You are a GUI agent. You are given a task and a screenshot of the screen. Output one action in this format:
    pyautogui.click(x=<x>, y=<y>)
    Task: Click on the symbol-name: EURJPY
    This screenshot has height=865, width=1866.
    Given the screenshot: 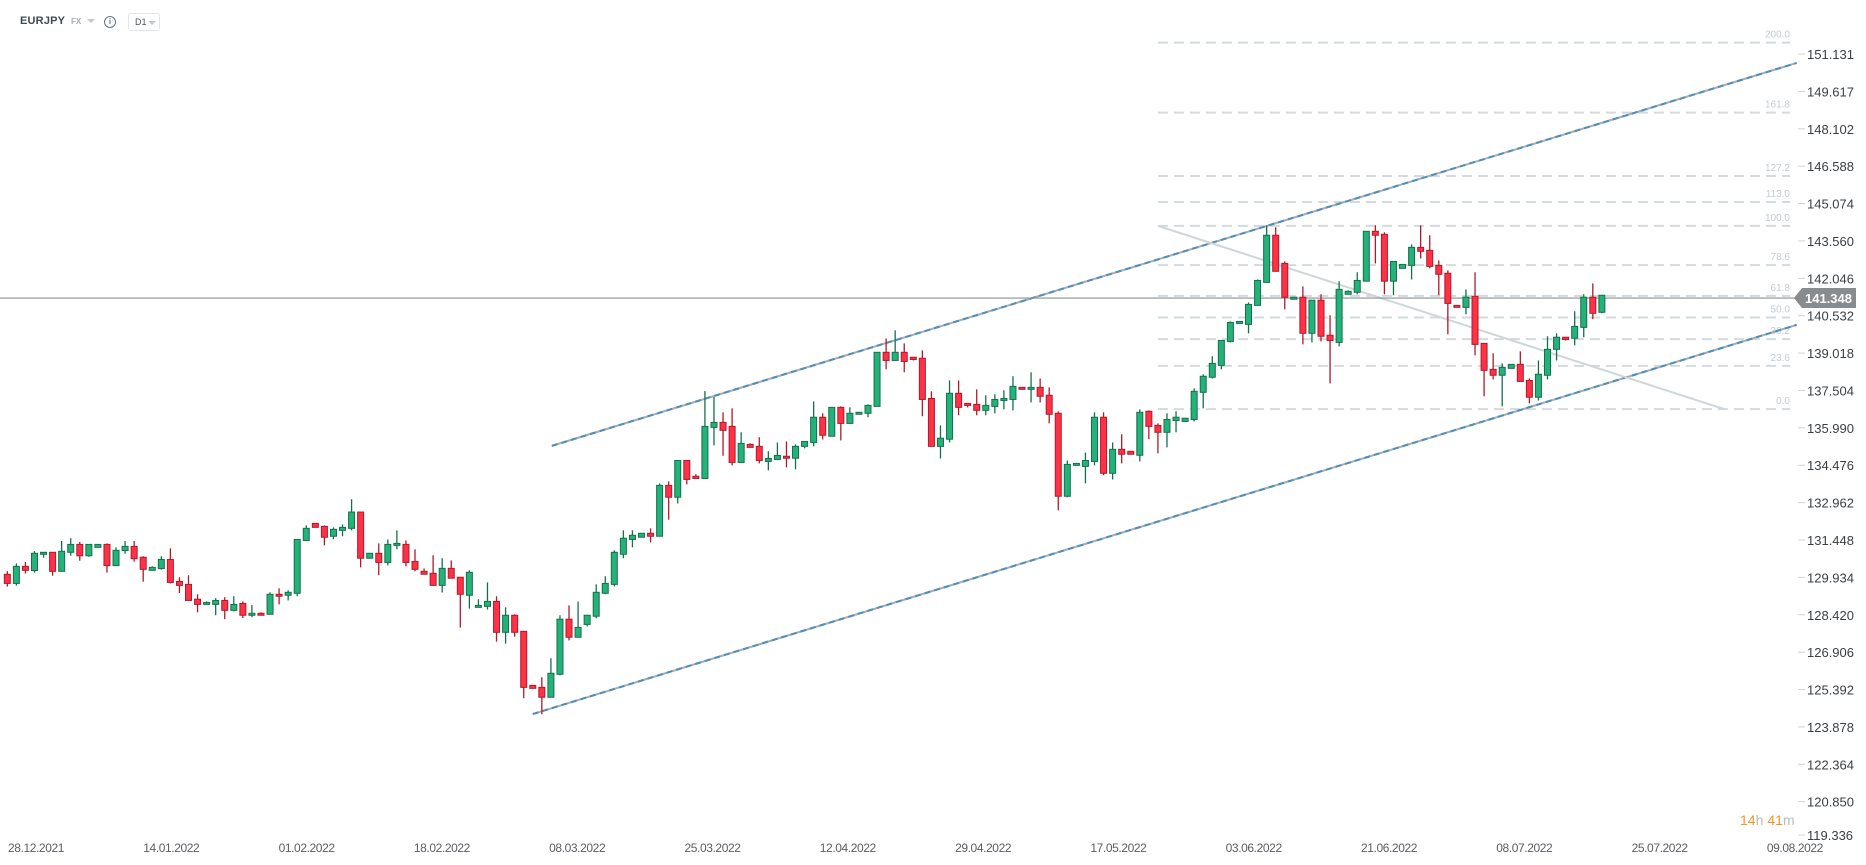 What is the action you would take?
    pyautogui.click(x=43, y=21)
    